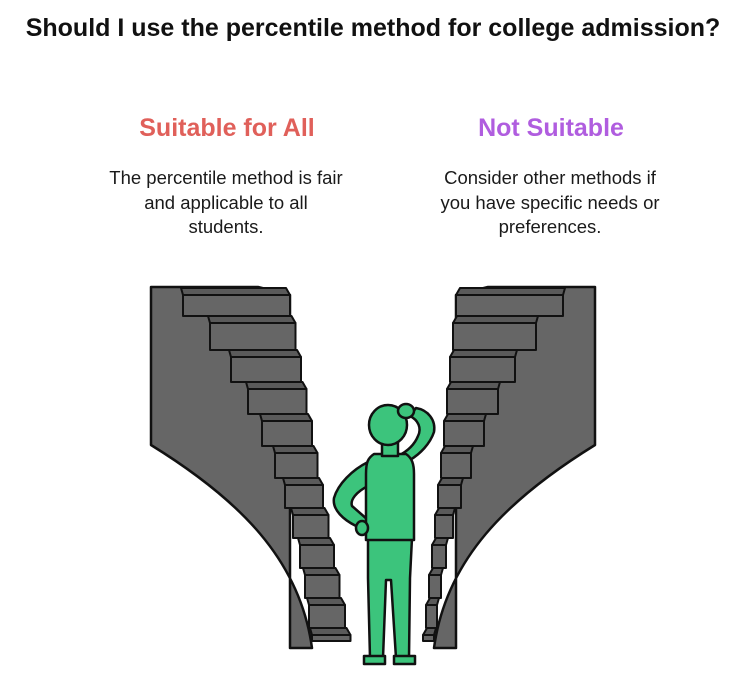 This screenshot has width=746, height=683. Describe the element at coordinates (250, 467) in the screenshot. I see `left-staircase-icon` at that location.